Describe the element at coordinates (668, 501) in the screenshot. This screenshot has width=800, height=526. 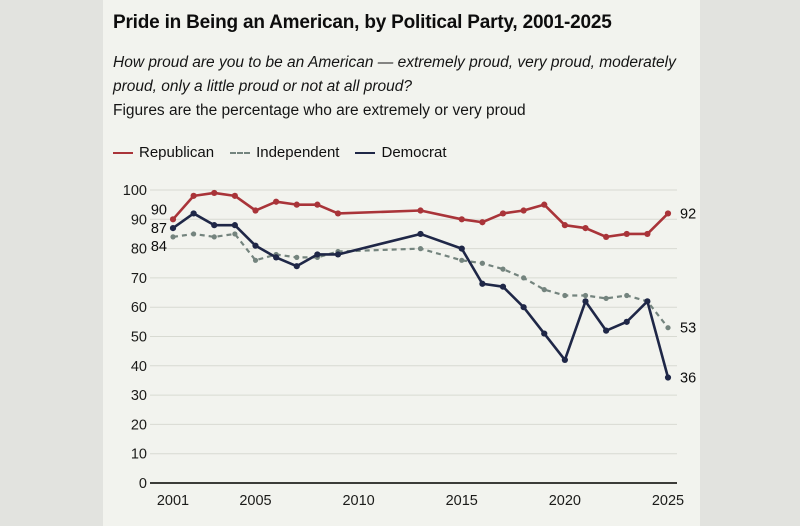
I see `x-tick-label-2025: 2025` at that location.